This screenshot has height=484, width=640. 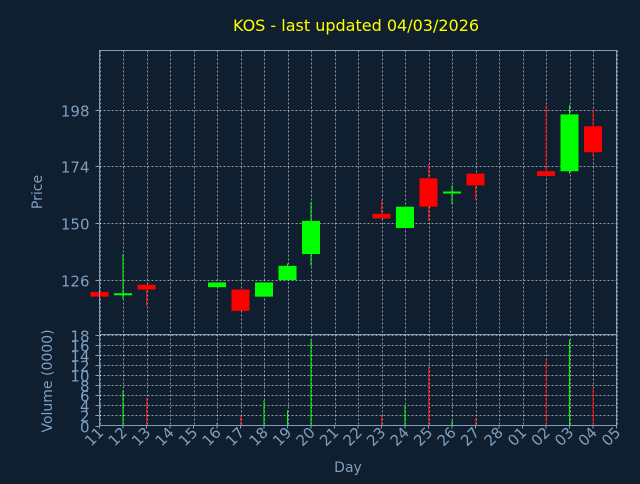 What do you see at coordinates (85, 387) in the screenshot?
I see `volume-tick-label-8: 8` at bounding box center [85, 387].